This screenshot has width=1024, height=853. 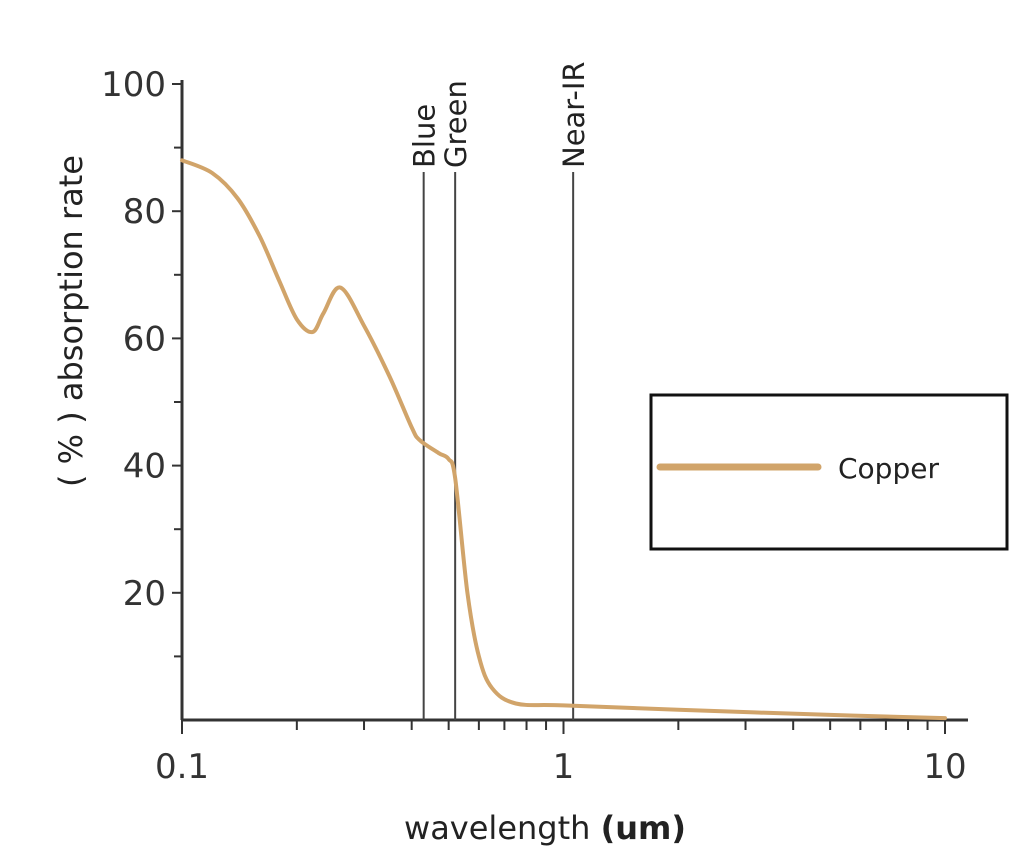 What do you see at coordinates (564, 767) in the screenshot?
I see `x-tick-label: 1` at bounding box center [564, 767].